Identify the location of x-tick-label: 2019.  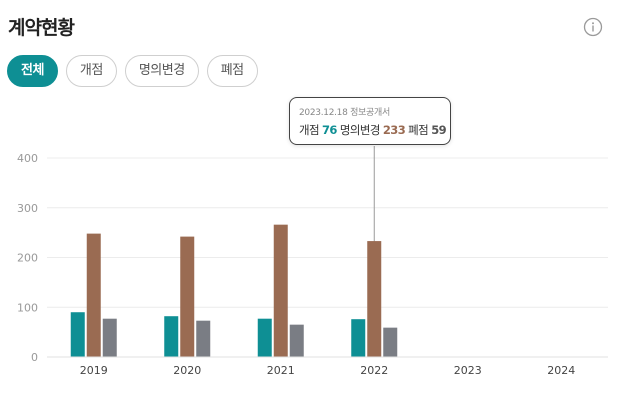
(94, 370).